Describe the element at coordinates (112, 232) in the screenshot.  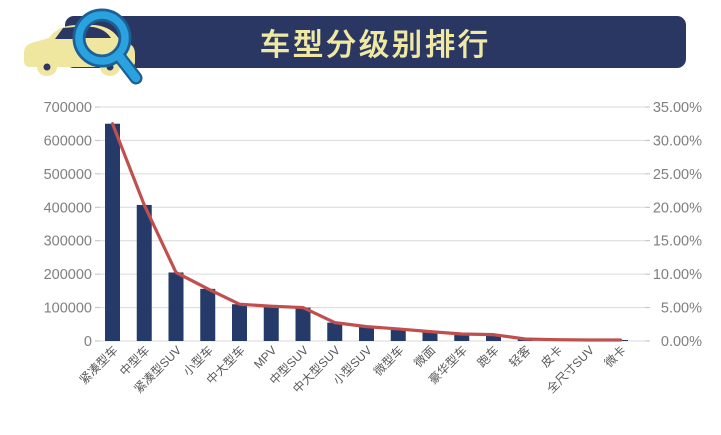
I see `bar-紧凑型车` at that location.